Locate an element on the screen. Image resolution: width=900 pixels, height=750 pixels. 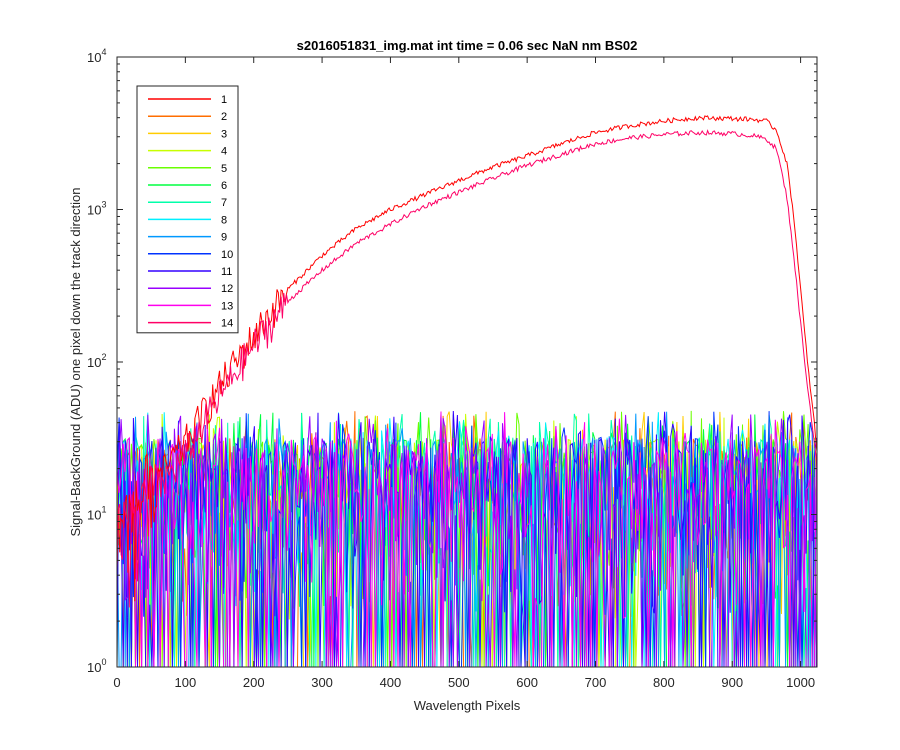
x-tick-label: 100 is located at coordinates (186, 682).